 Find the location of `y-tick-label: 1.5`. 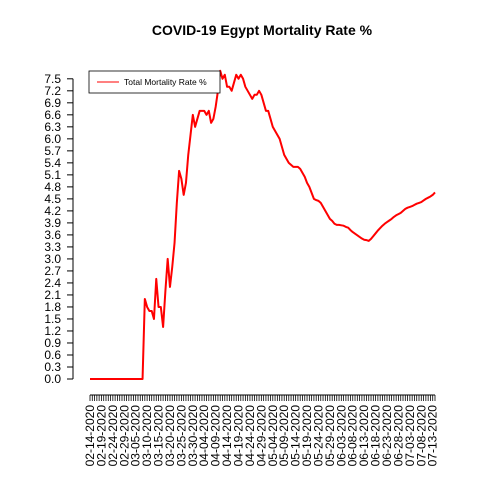

y-tick-label: 1.5 is located at coordinates (52, 319).